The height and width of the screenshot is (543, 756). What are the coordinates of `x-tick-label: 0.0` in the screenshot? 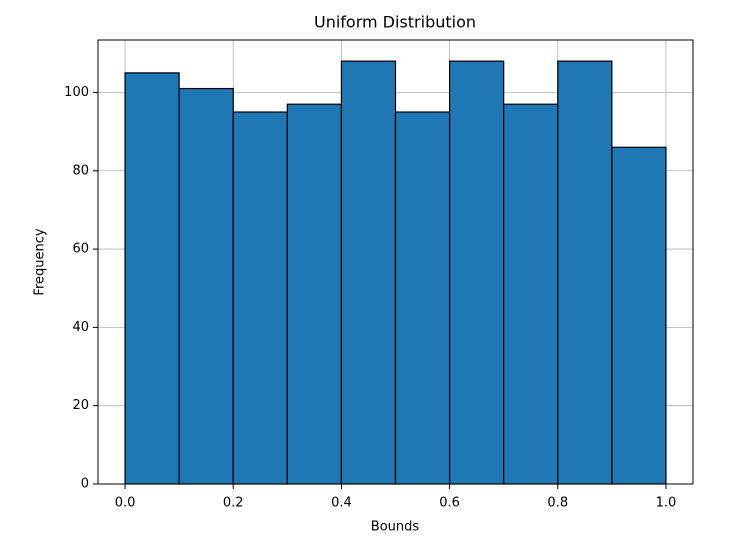 It's located at (125, 503).